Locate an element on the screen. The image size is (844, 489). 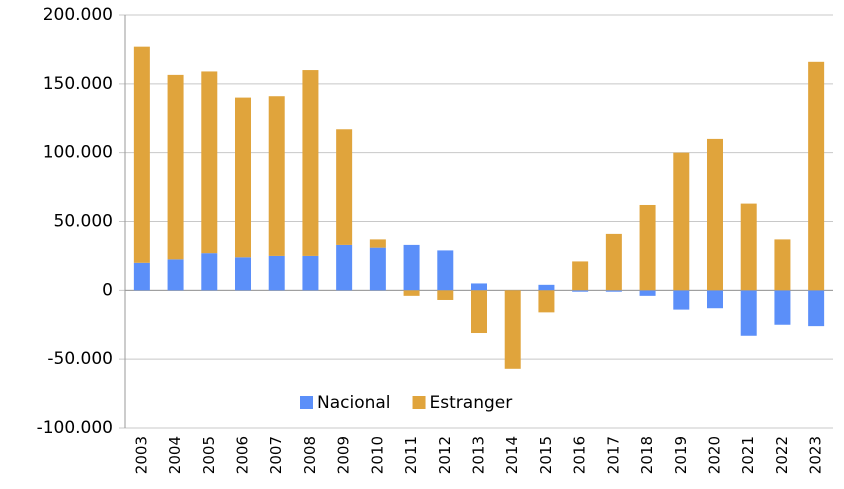
x-tick-label: 2011 is located at coordinates (411, 455).